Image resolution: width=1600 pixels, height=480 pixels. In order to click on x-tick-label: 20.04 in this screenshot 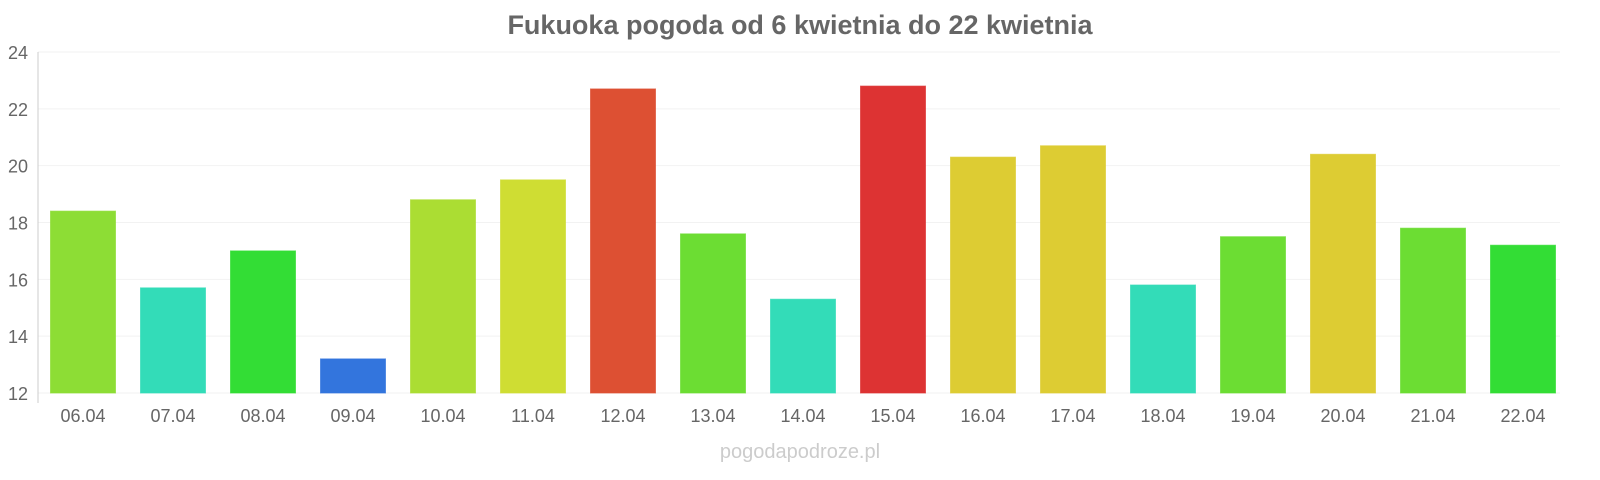, I will do `click(1342, 416)`.